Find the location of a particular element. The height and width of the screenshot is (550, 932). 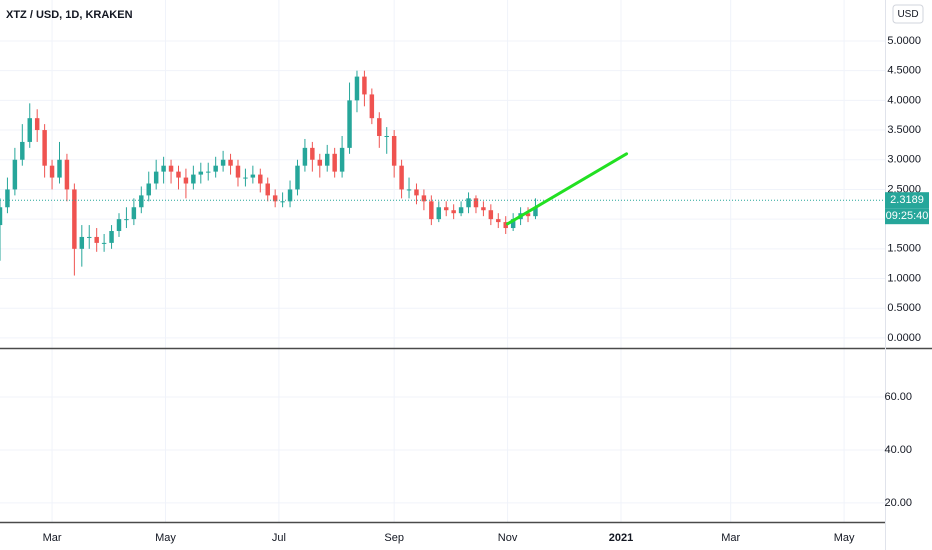

countdown-label: 09:25:40 is located at coordinates (907, 216).